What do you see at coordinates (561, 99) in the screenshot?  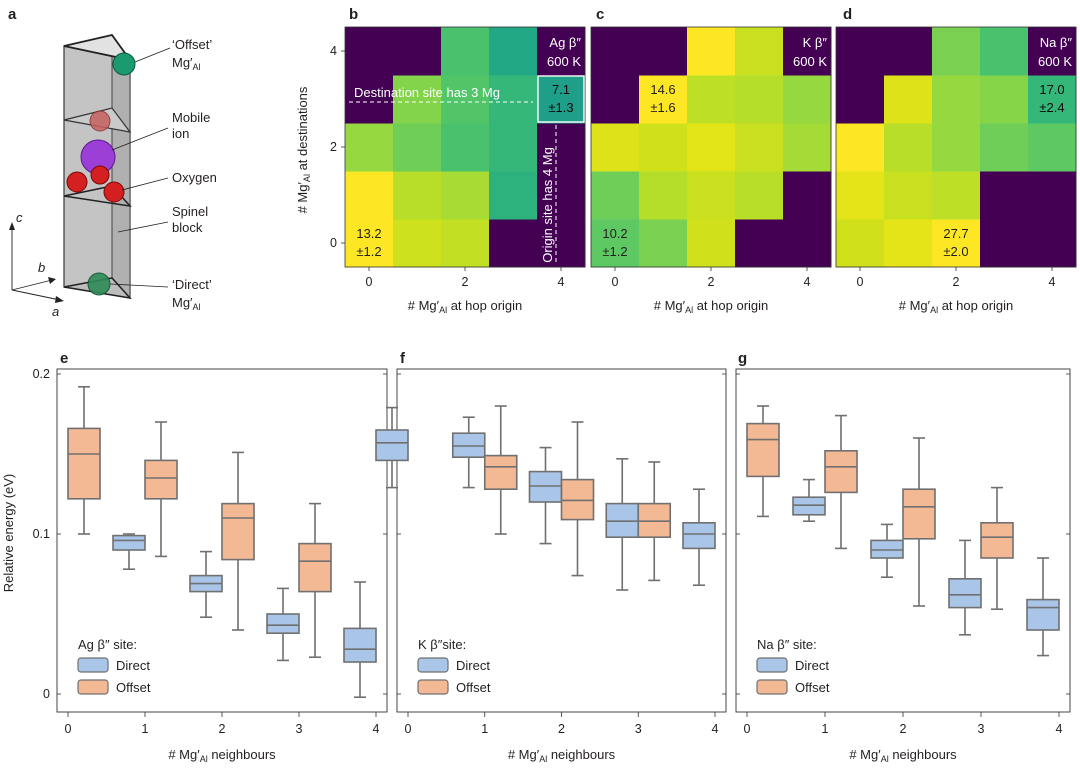 I see `highlight-cell` at bounding box center [561, 99].